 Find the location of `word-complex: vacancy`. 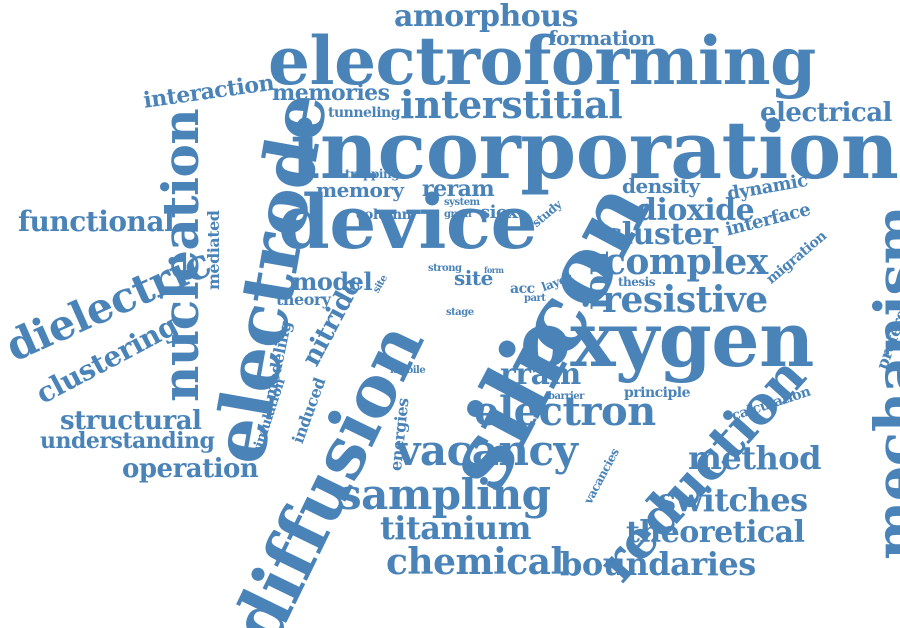

word-complex: vacancy is located at coordinates (487, 450).